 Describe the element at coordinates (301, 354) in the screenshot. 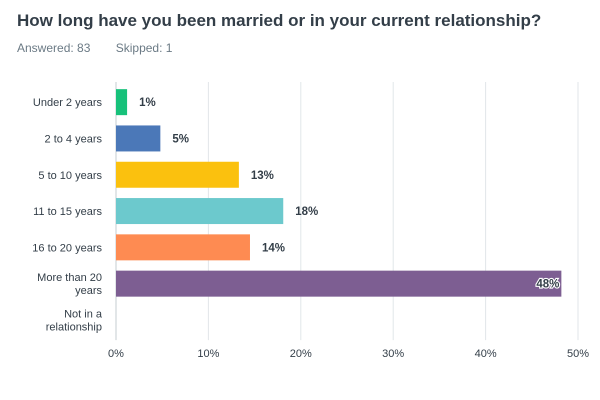

I see `x-tick-label: 20%` at that location.